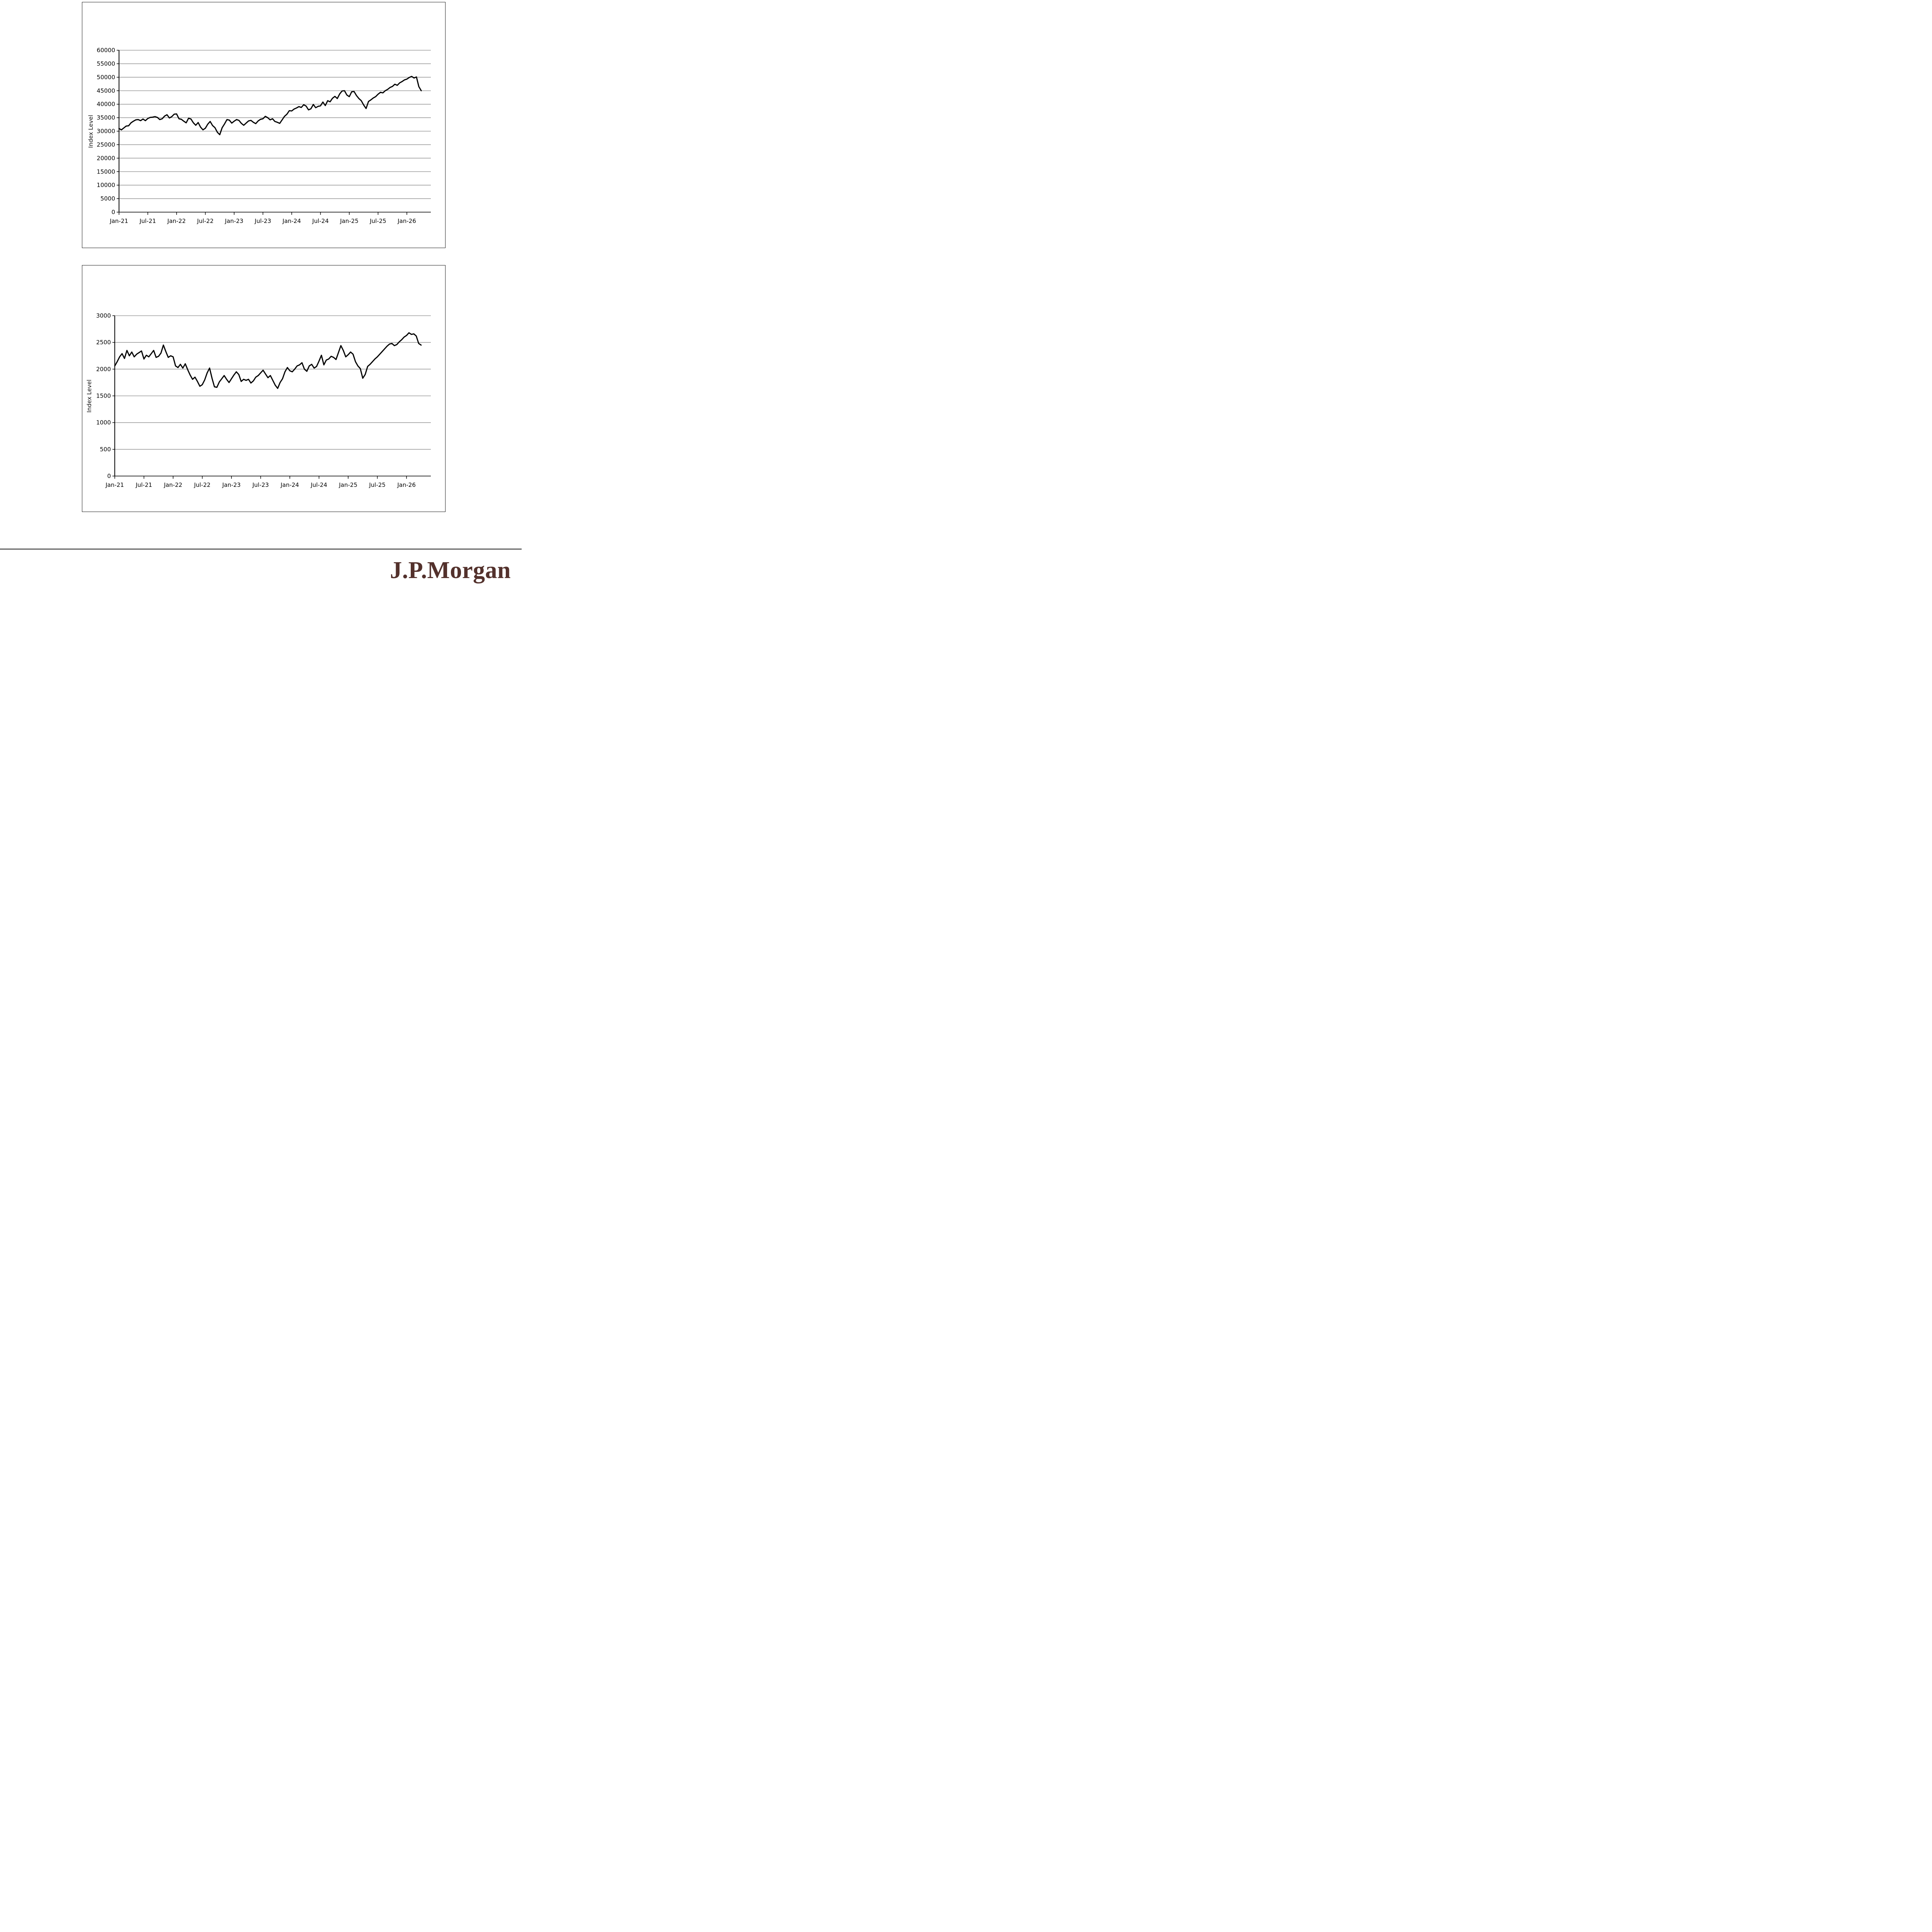 This screenshot has width=1932, height=1932. What do you see at coordinates (106, 50) in the screenshot?
I see `svg-text: 60000` at bounding box center [106, 50].